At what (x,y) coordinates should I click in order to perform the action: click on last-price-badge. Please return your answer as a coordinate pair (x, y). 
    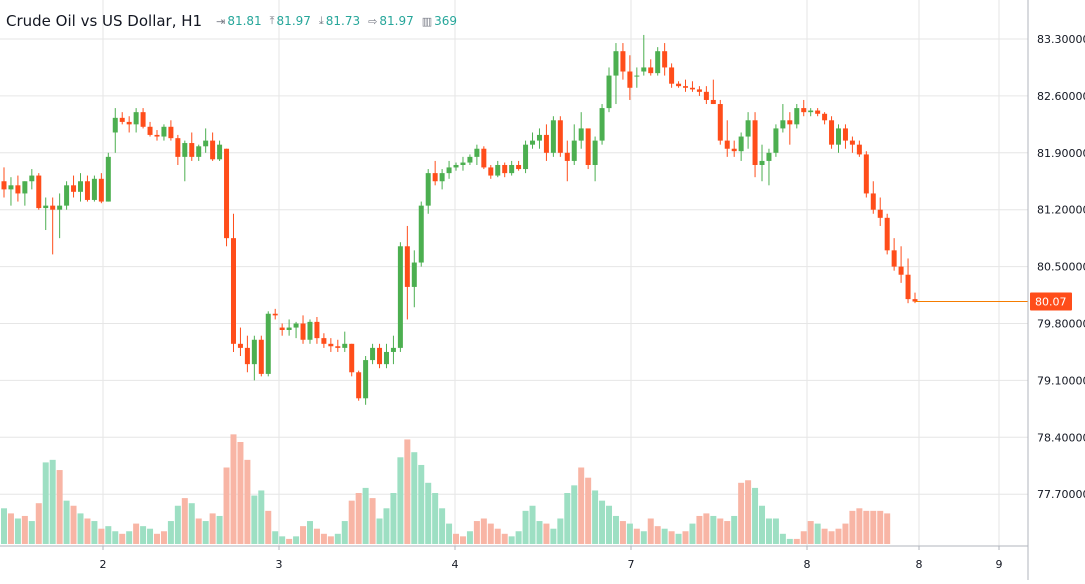
    Looking at the image, I should click on (1051, 301).